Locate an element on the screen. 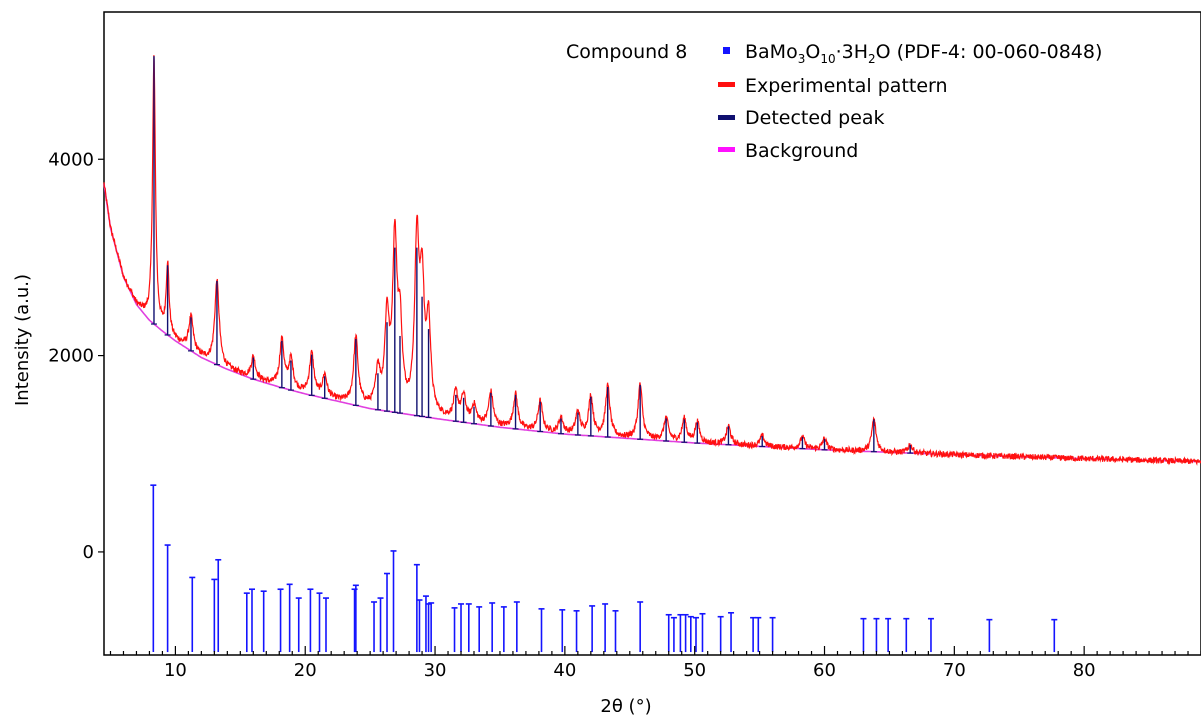  legend-marker-detected is located at coordinates (726, 117).